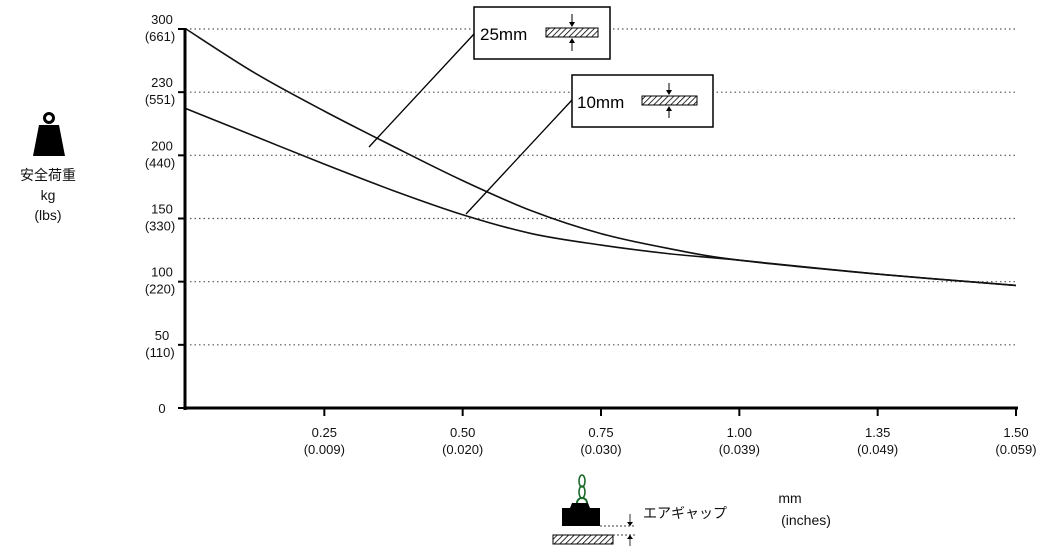  Describe the element at coordinates (162, 335) in the screenshot. I see `y-tick-label: 50` at that location.